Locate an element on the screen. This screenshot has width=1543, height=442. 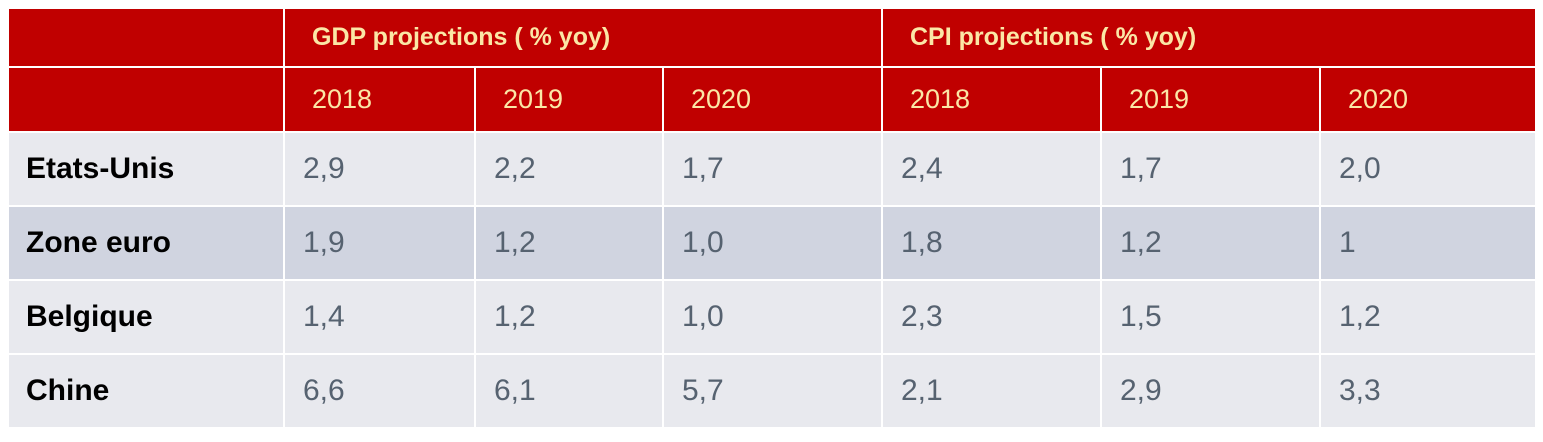
value-cell: 1 is located at coordinates (1428, 243).